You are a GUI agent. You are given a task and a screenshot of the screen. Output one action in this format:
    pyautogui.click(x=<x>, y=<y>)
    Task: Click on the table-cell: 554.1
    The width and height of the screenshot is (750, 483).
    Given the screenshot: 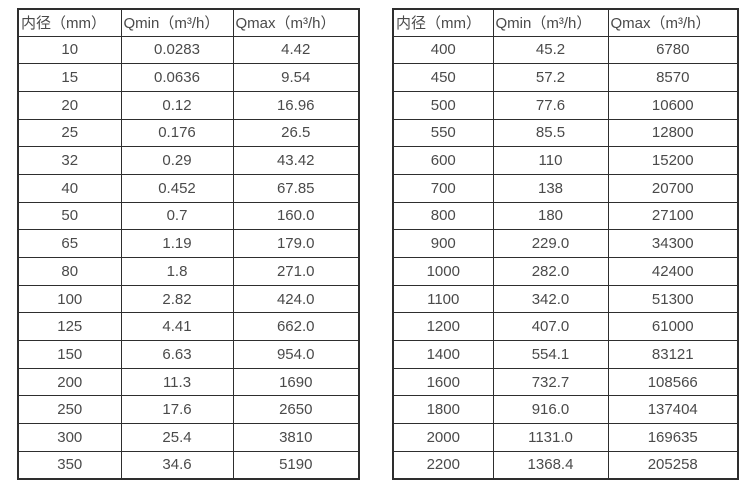 What is the action you would take?
    pyautogui.click(x=550, y=354)
    